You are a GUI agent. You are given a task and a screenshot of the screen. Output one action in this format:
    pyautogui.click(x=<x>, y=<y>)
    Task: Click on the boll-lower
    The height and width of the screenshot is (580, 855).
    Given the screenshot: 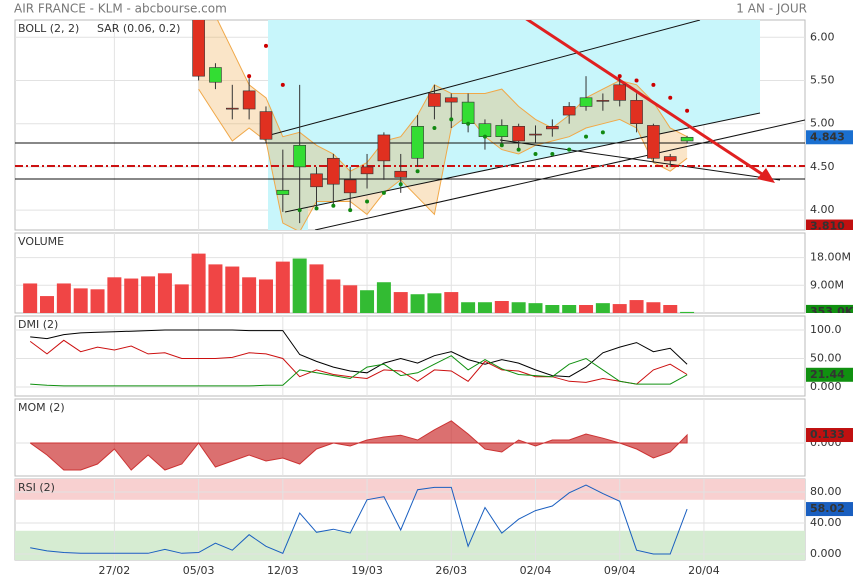 What is the action you would take?
    pyautogui.click(x=443, y=159)
    